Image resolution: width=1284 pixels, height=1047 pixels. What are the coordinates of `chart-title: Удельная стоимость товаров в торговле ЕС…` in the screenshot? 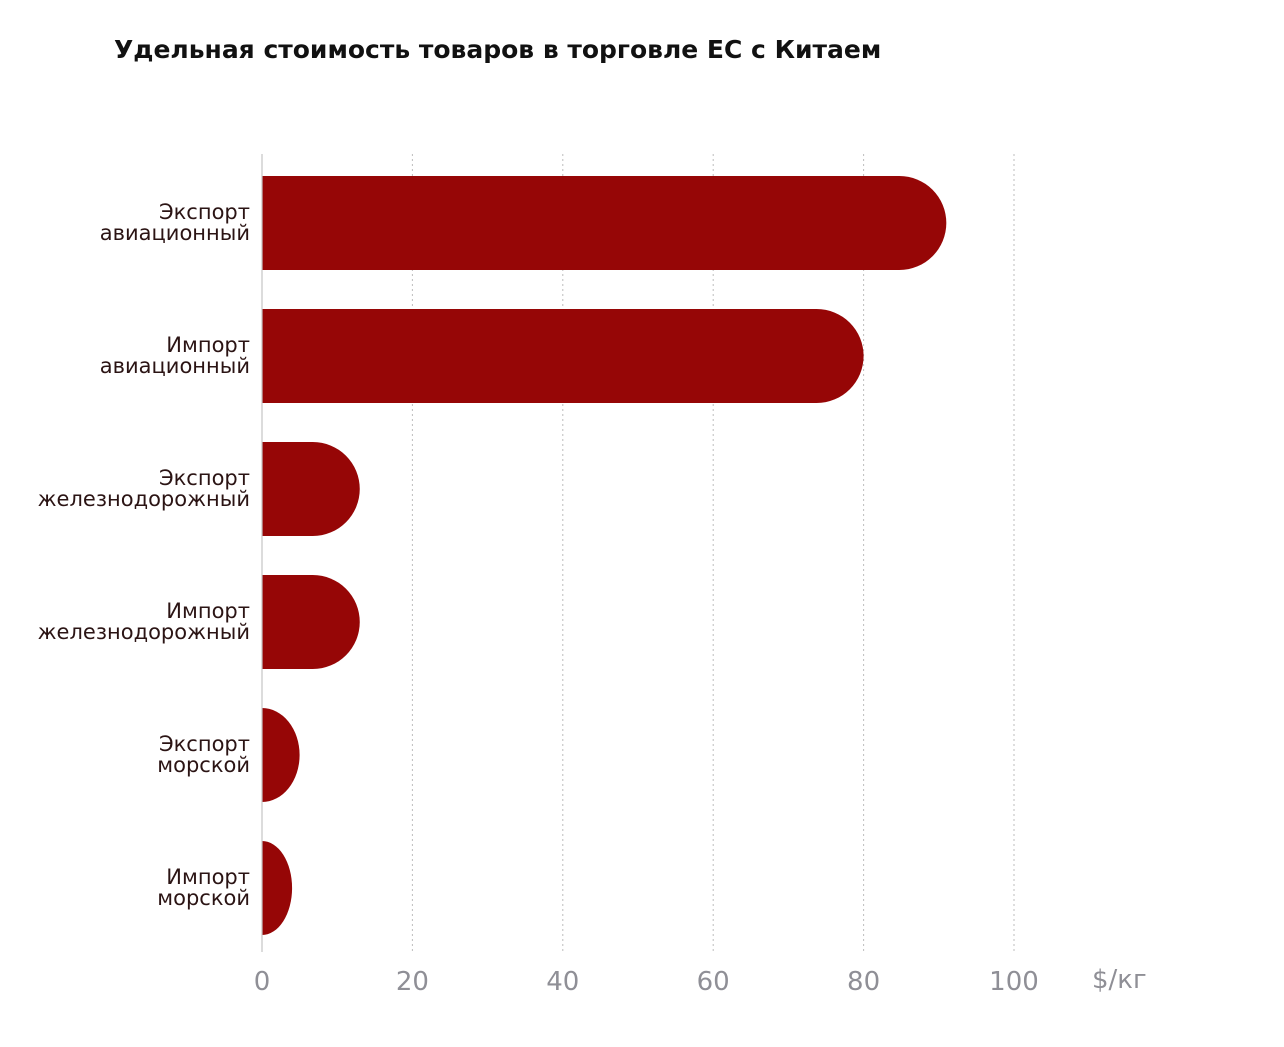 It's located at (498, 49).